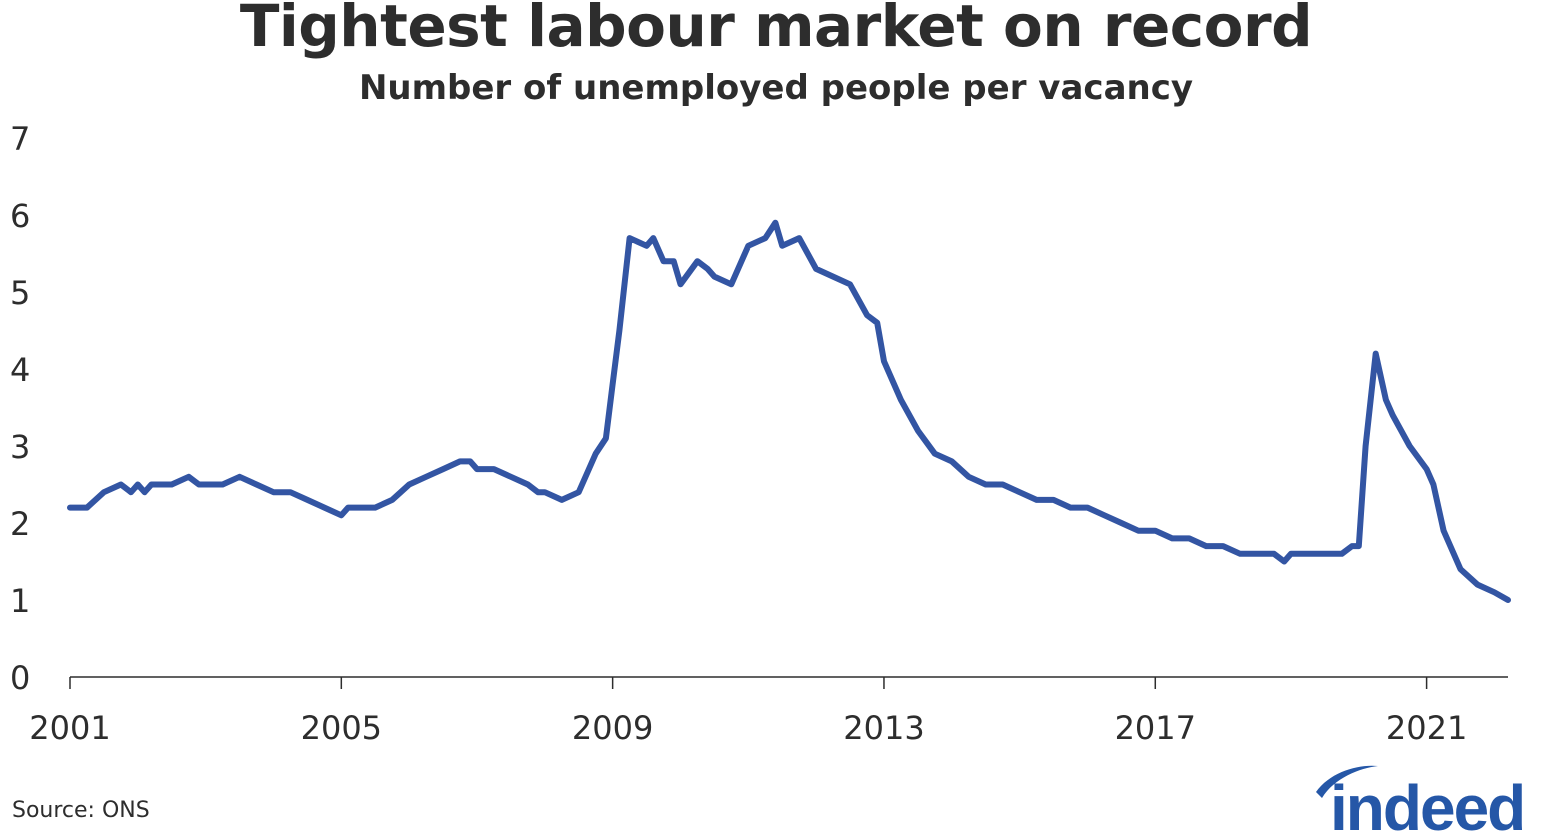  Describe the element at coordinates (20, 408) in the screenshot. I see `y-axis-ticks: 0 1 2 3 4 5 6 7` at that location.